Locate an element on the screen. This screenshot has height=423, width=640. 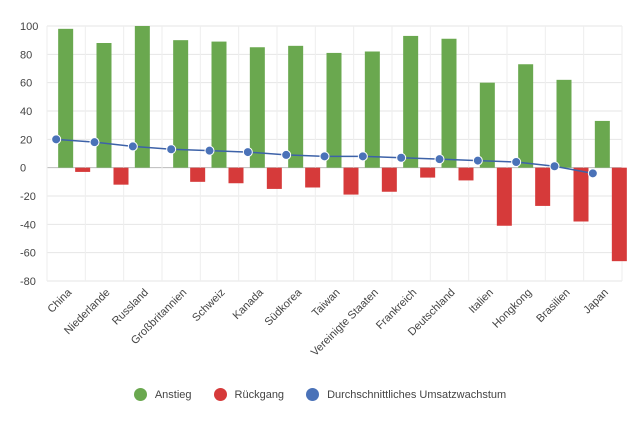
legend-swatch-anstieg is located at coordinates (140, 394).